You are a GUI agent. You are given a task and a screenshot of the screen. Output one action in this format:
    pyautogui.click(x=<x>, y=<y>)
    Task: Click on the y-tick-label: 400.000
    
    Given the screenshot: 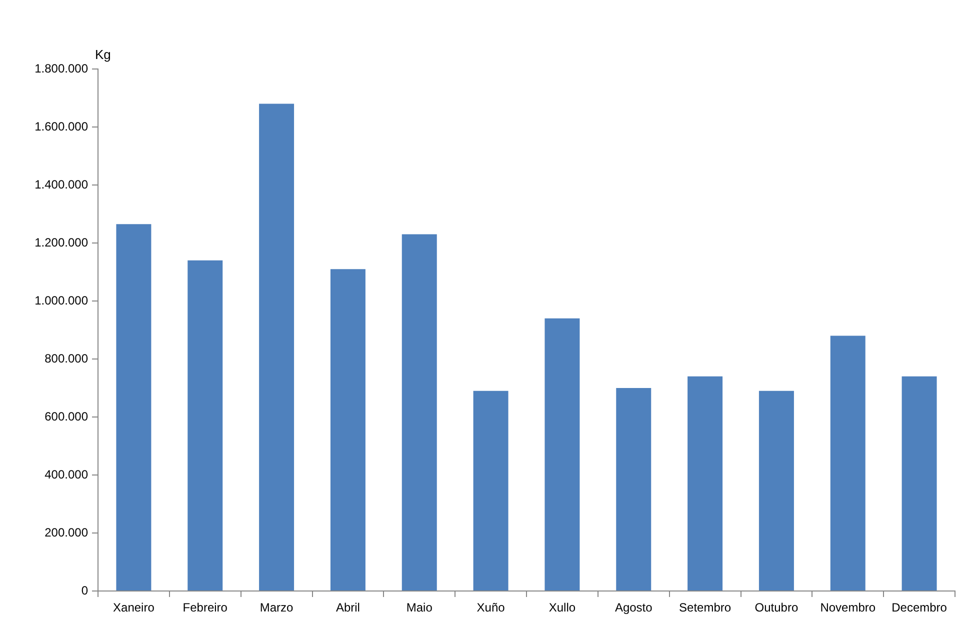 What is the action you would take?
    pyautogui.click(x=66, y=474)
    